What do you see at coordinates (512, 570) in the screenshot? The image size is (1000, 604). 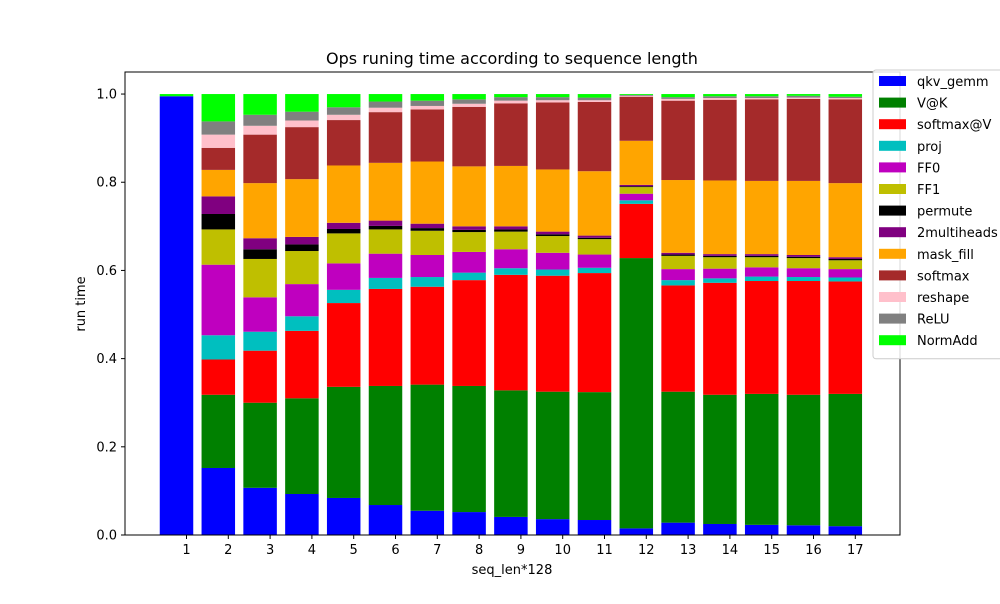 I see `x-axis-label: seq_len*128` at bounding box center [512, 570].